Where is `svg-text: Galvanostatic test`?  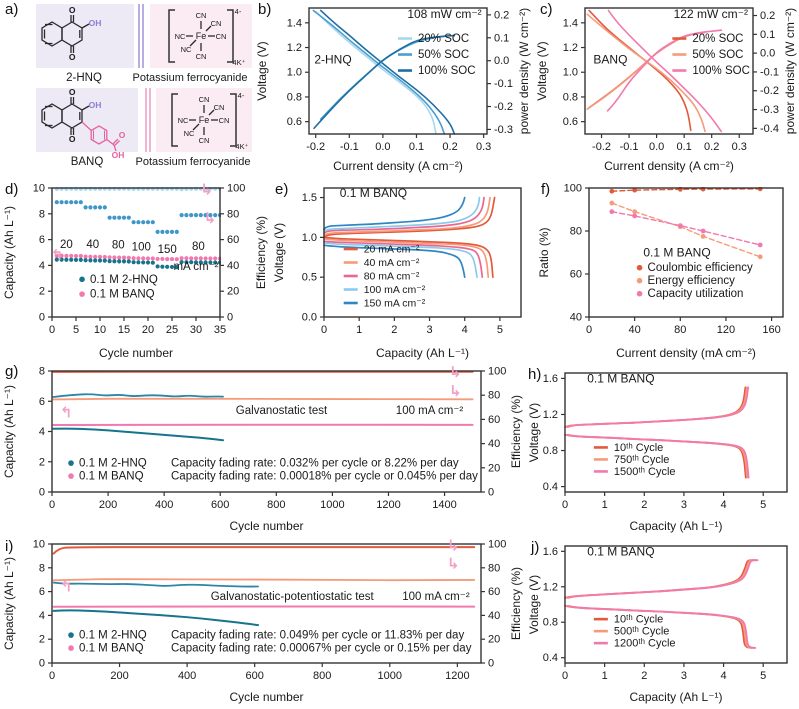 svg-text: Galvanostatic test is located at coordinates (282, 411).